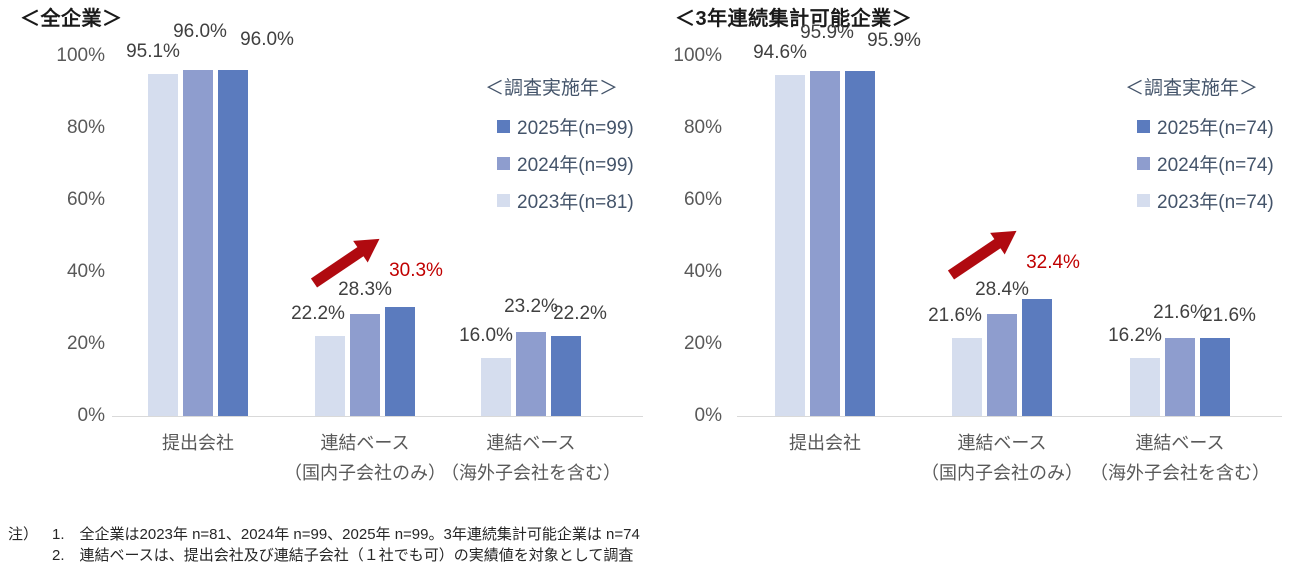 The image size is (1300, 570). What do you see at coordinates (1053, 263) in the screenshot?
I see `data-label-2025-group2: 32.4%` at bounding box center [1053, 263].